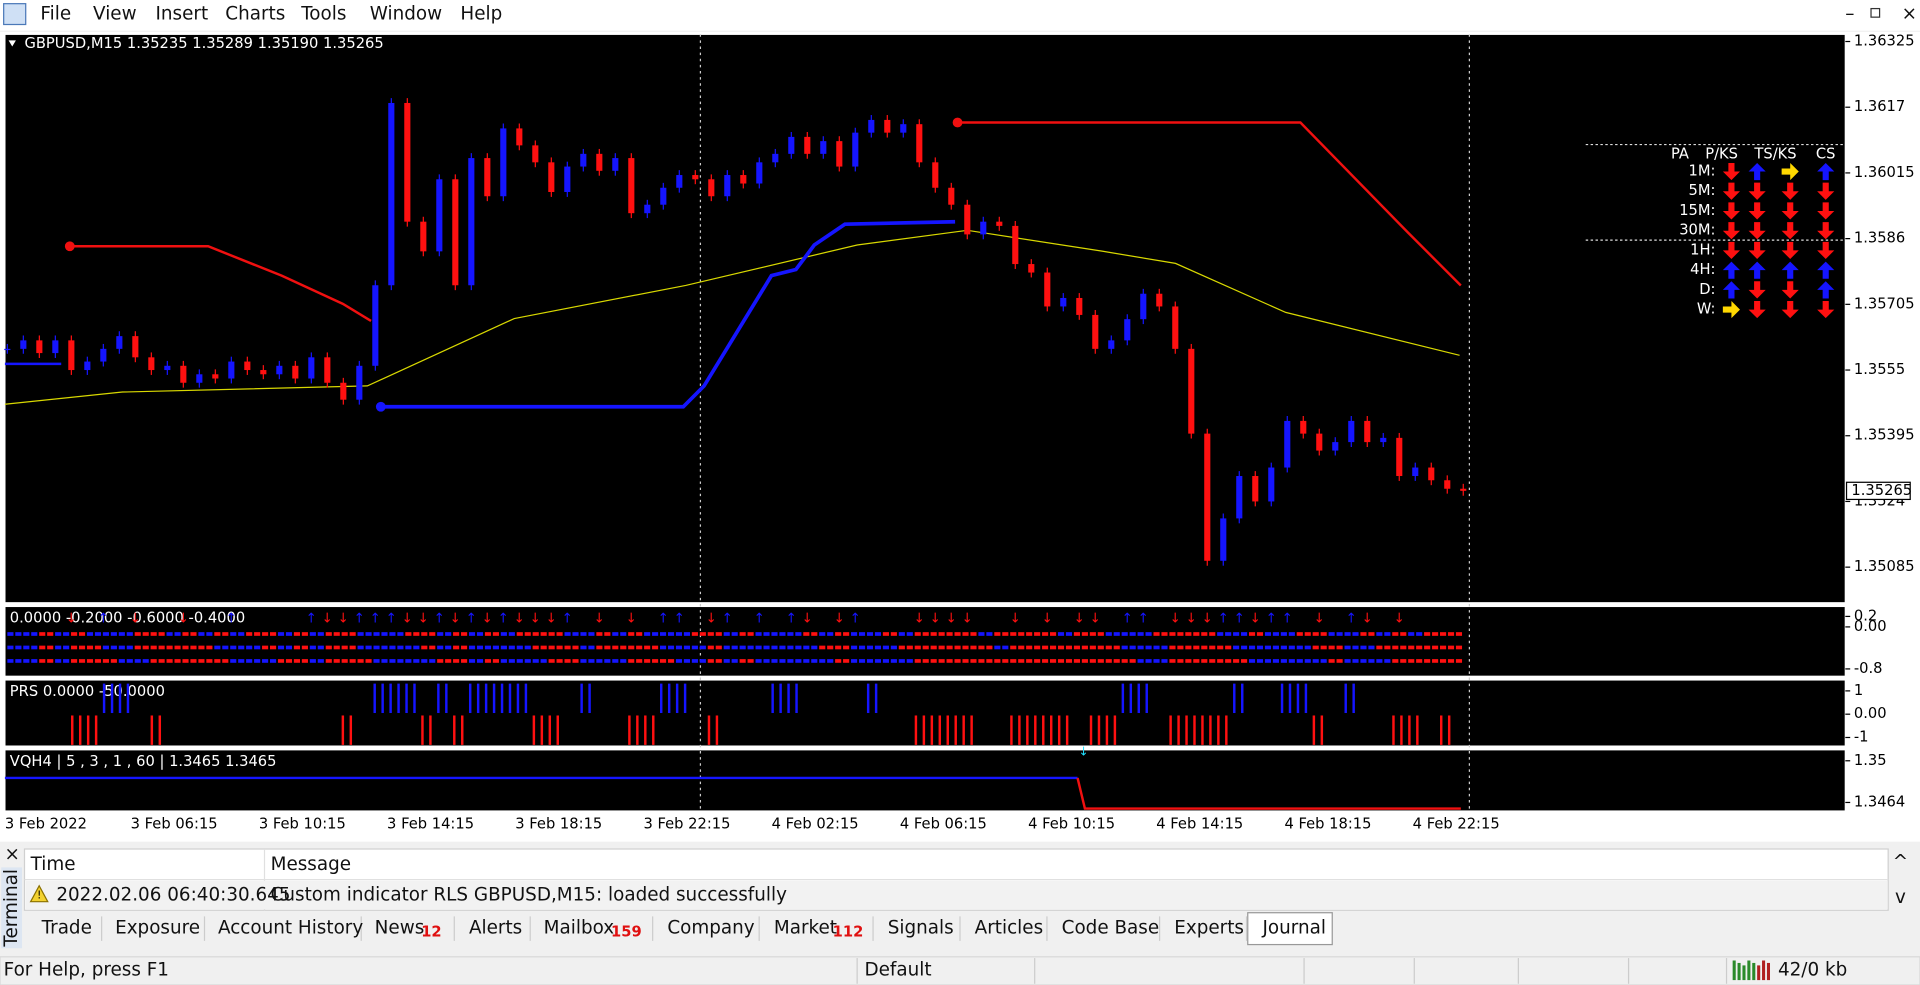  What do you see at coordinates (1875, 12) in the screenshot?
I see `restore` at bounding box center [1875, 12].